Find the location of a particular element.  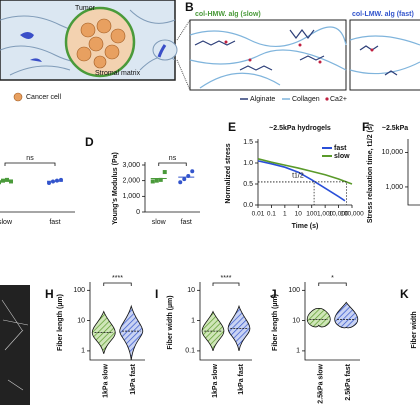

chart-title: ~2.5kPa hydrogels is located at coordinates (300, 128).